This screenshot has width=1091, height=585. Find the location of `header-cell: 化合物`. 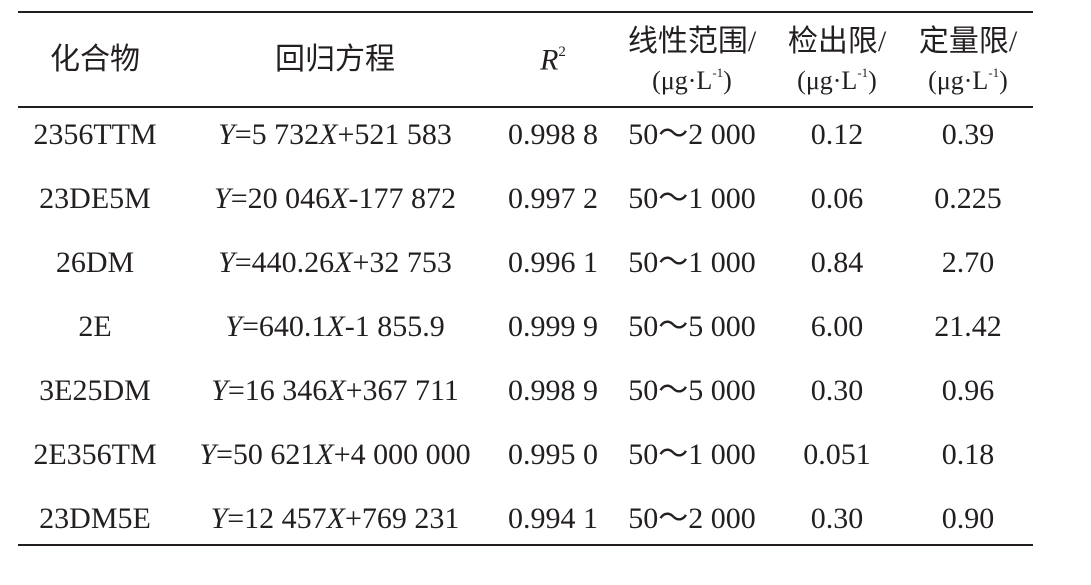

header-cell: 化合物 is located at coordinates (95, 60).